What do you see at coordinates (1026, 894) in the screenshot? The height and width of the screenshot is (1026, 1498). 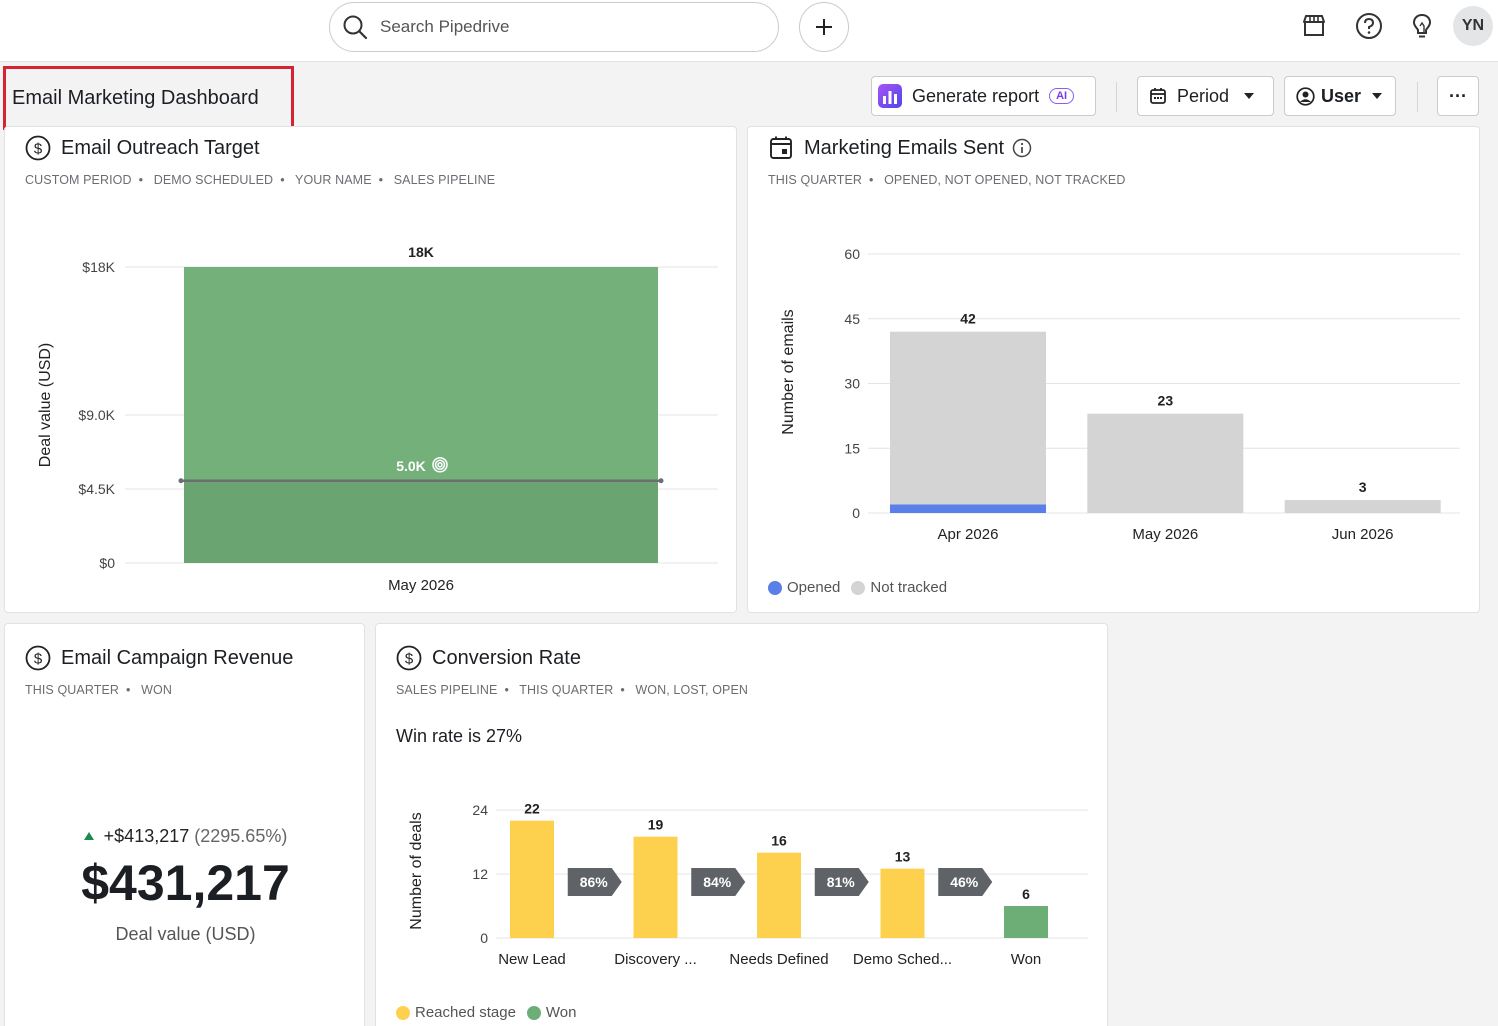 I see `bar-data-label: 6` at bounding box center [1026, 894].